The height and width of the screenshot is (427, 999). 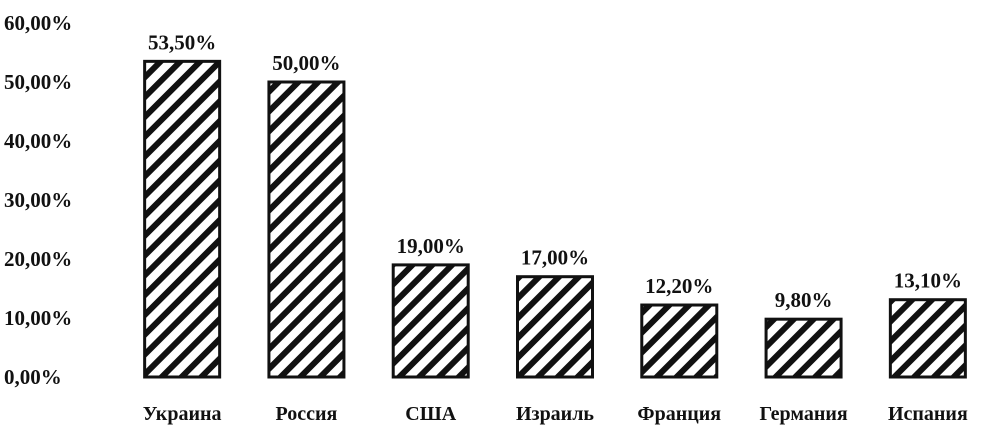 What do you see at coordinates (38, 82) in the screenshot?
I see `y-tick-label: 50,00%` at bounding box center [38, 82].